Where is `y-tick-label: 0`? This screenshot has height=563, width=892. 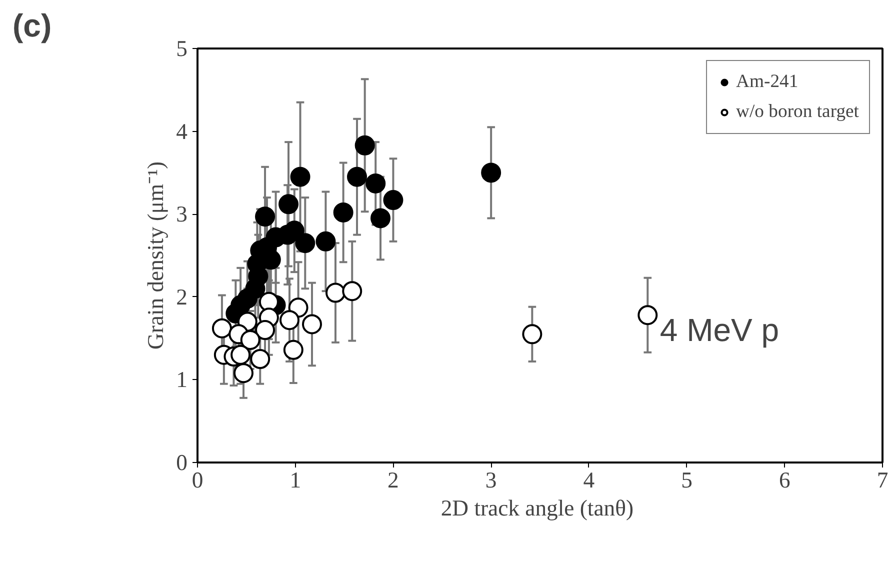 y-tick-label: 0 is located at coordinates (182, 462).